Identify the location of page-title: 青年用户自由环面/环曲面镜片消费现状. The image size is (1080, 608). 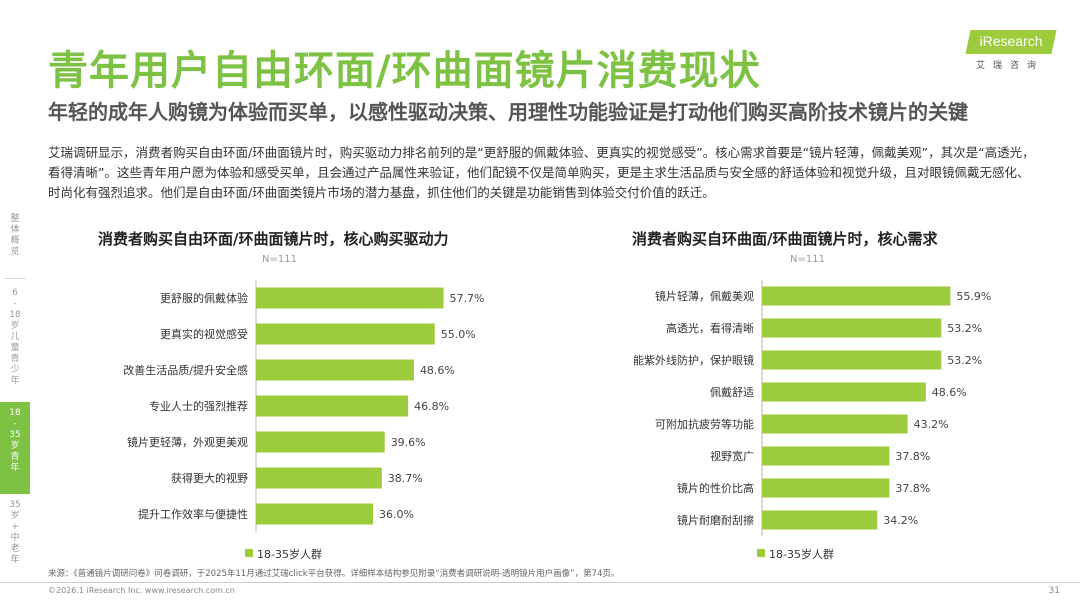
(404, 71).